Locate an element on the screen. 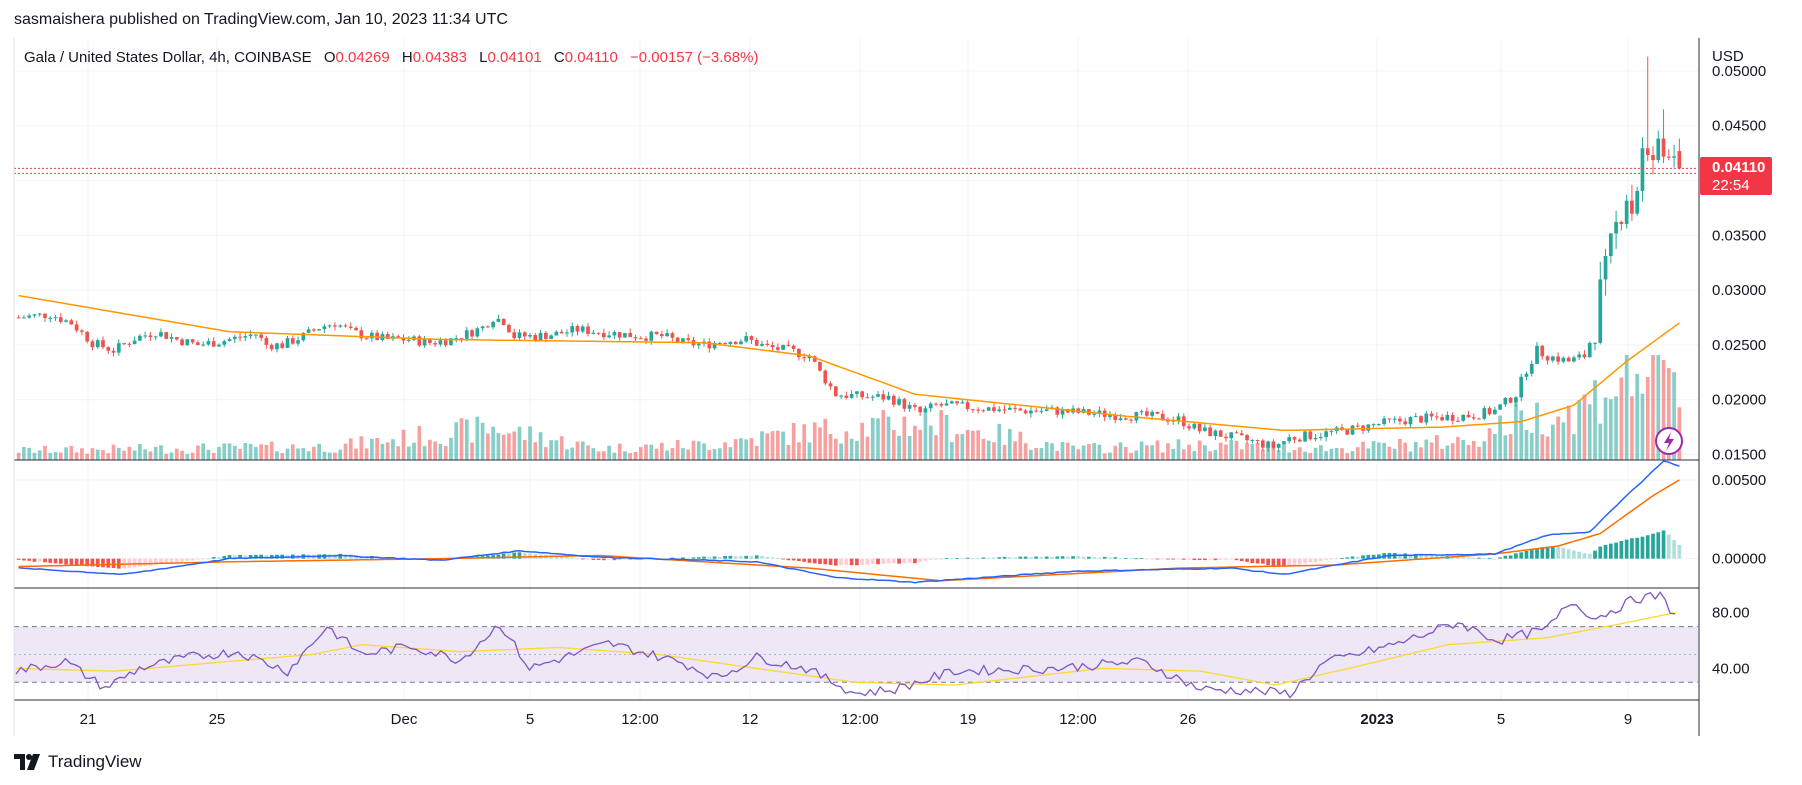 Image resolution: width=1802 pixels, height=785 pixels. rsi-tick-label: 80.00 is located at coordinates (1731, 613).